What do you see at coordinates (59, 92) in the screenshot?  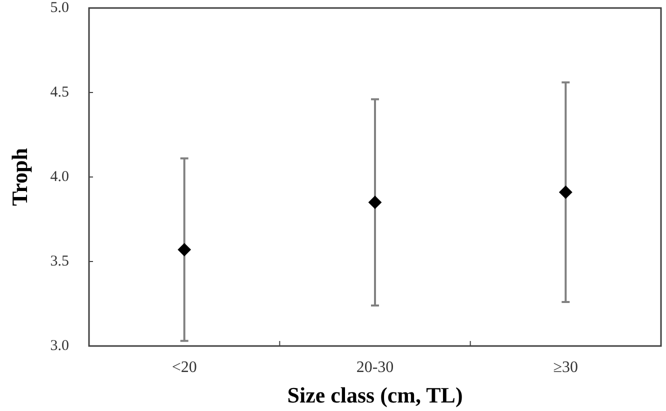 I see `y-tick-label: 4.5` at bounding box center [59, 92].